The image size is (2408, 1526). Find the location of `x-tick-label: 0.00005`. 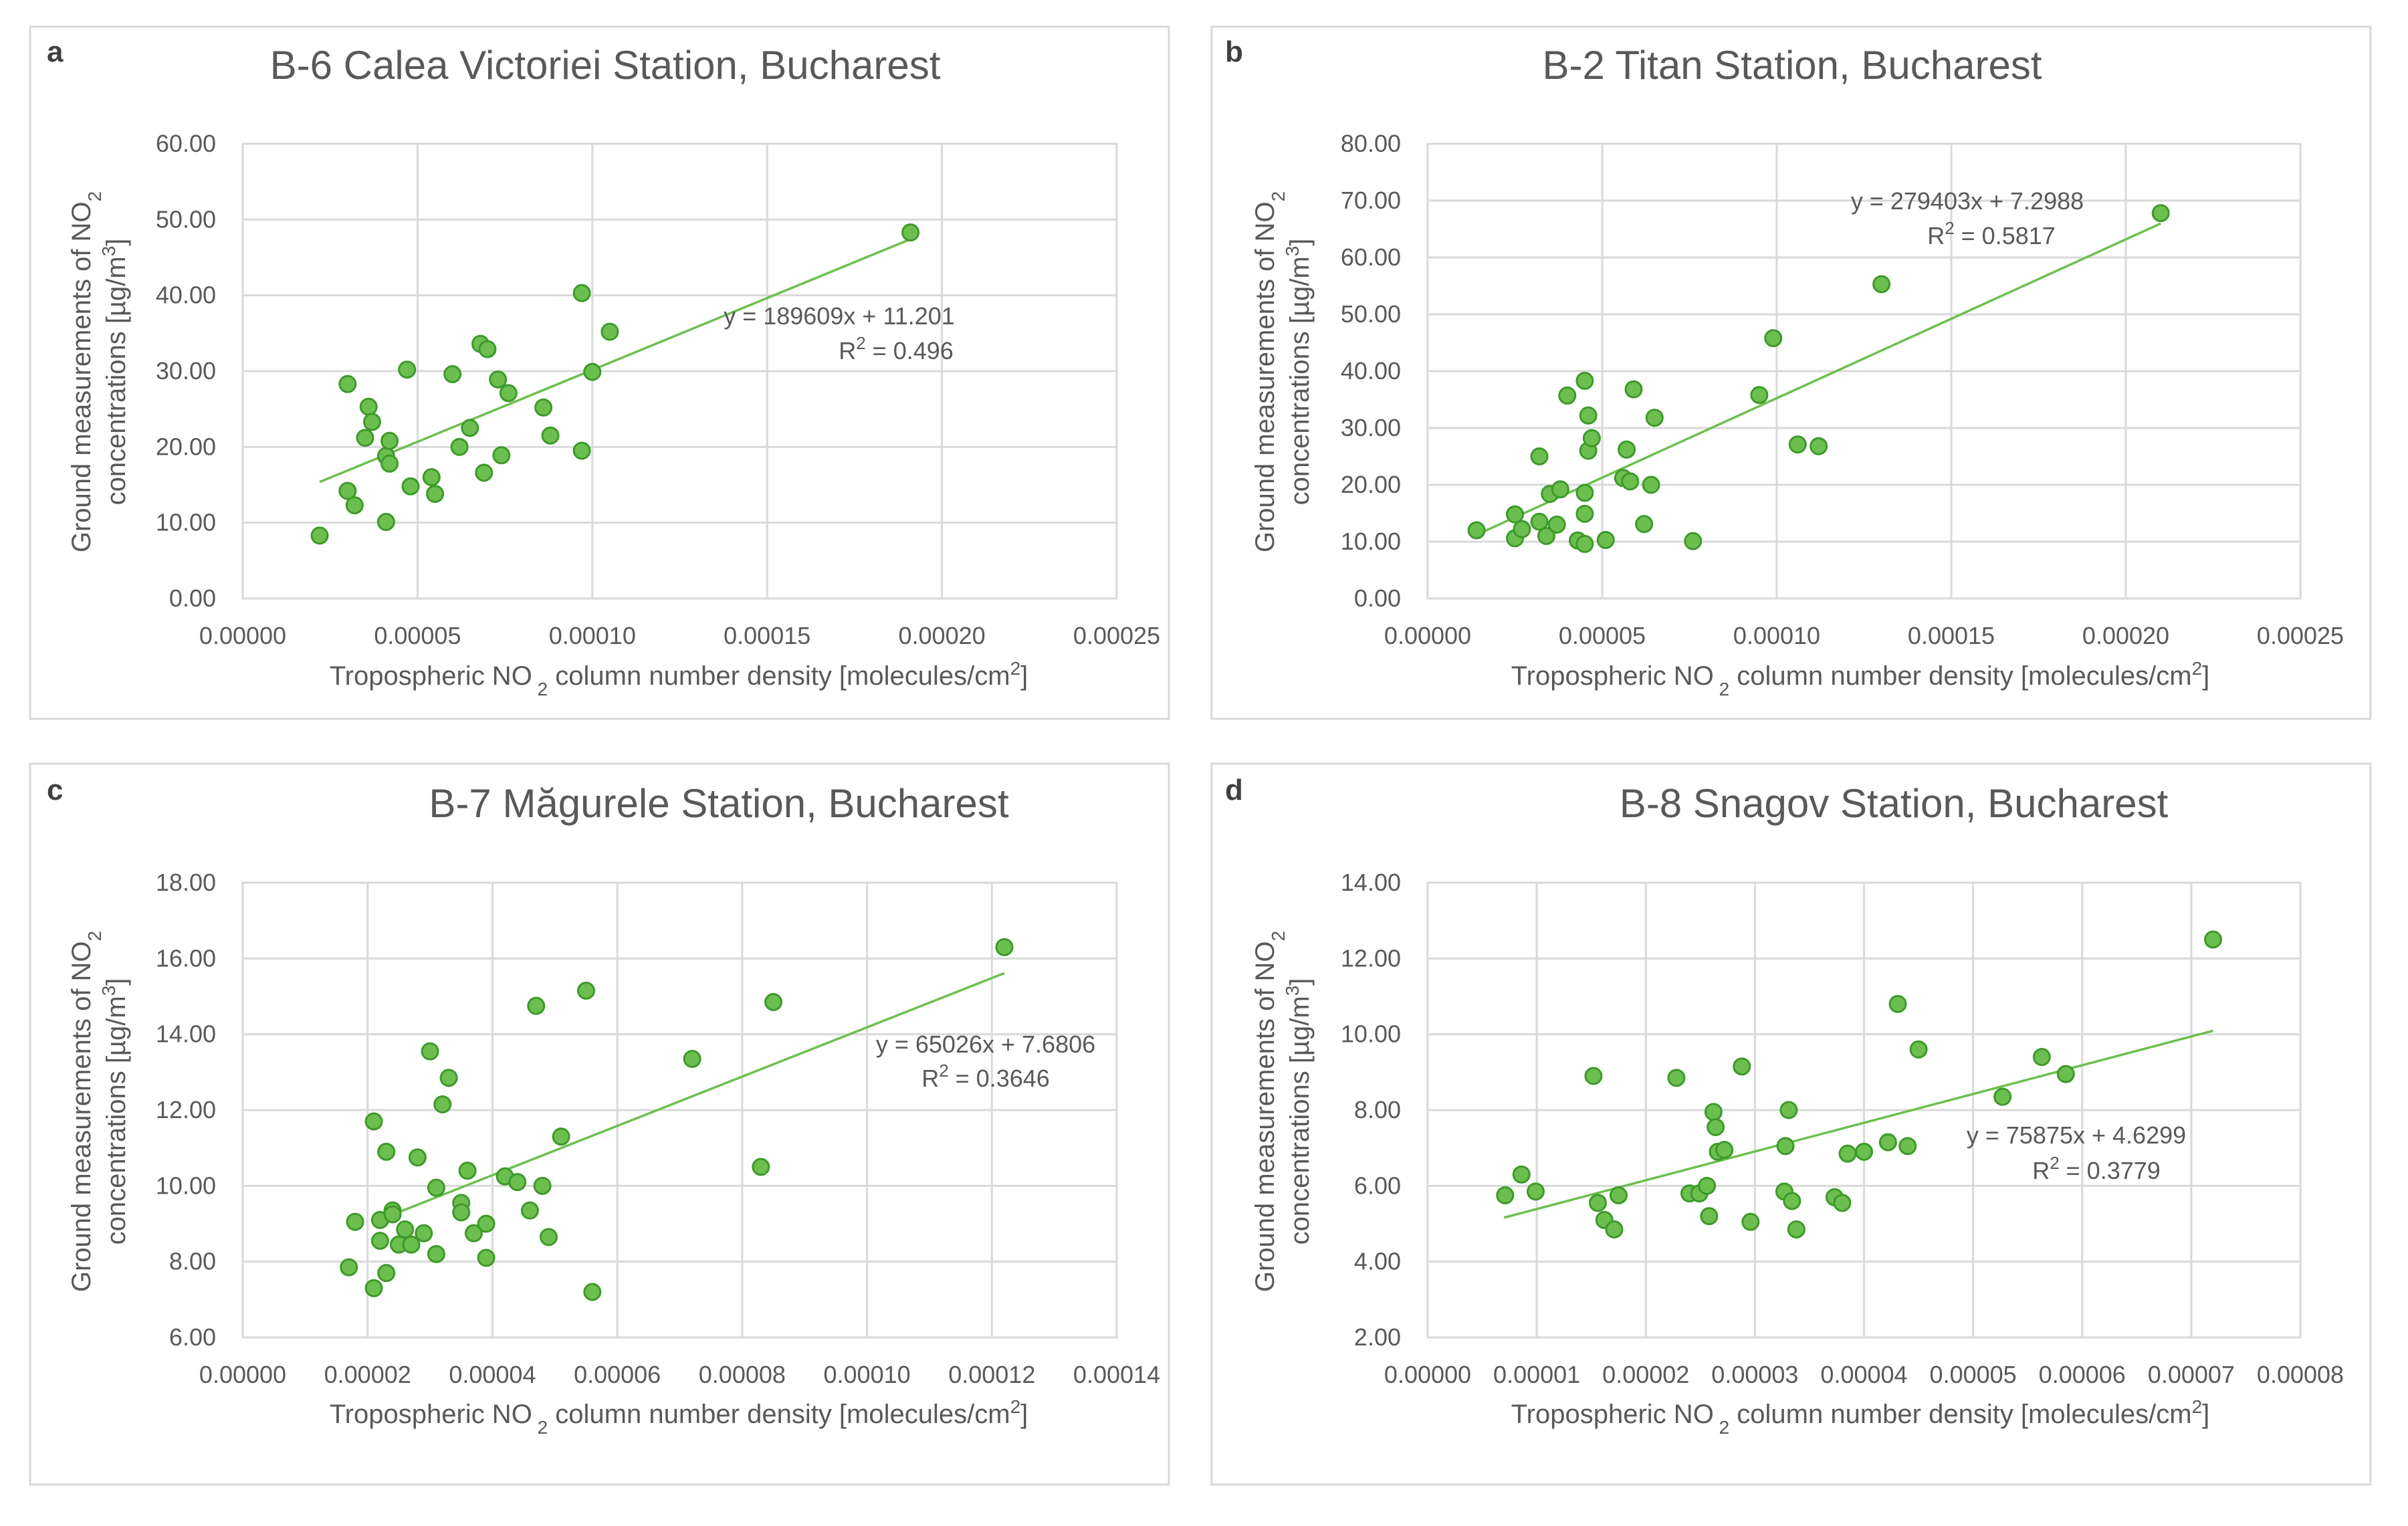

x-tick-label: 0.00005 is located at coordinates (1973, 1374).